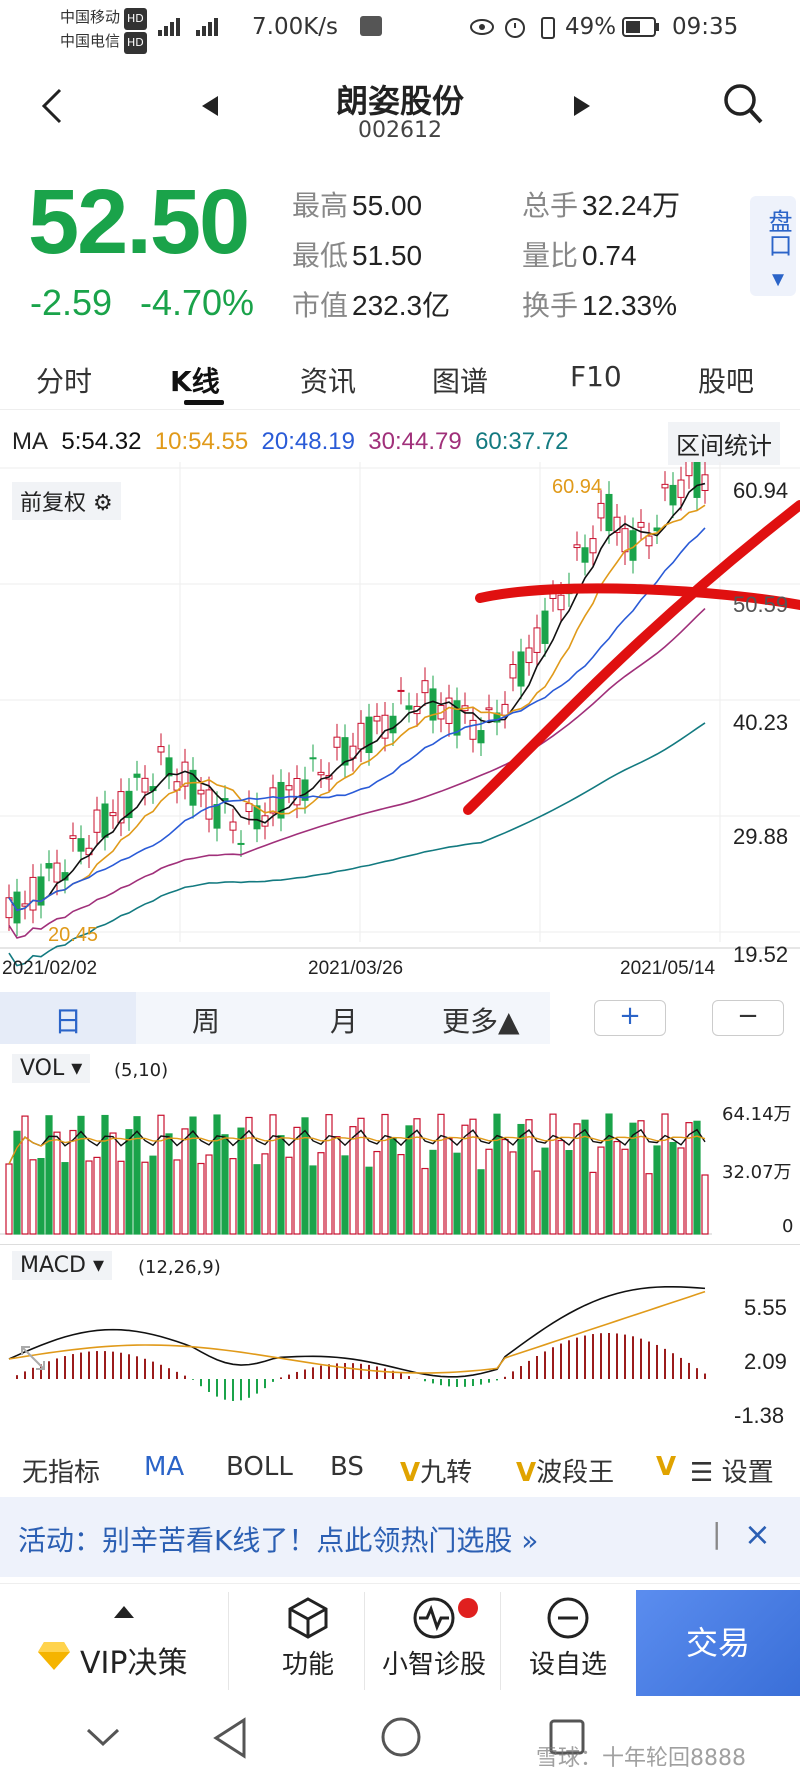 The width and height of the screenshot is (800, 1778). I want to click on zoom-in-button: +, so click(630, 1018).